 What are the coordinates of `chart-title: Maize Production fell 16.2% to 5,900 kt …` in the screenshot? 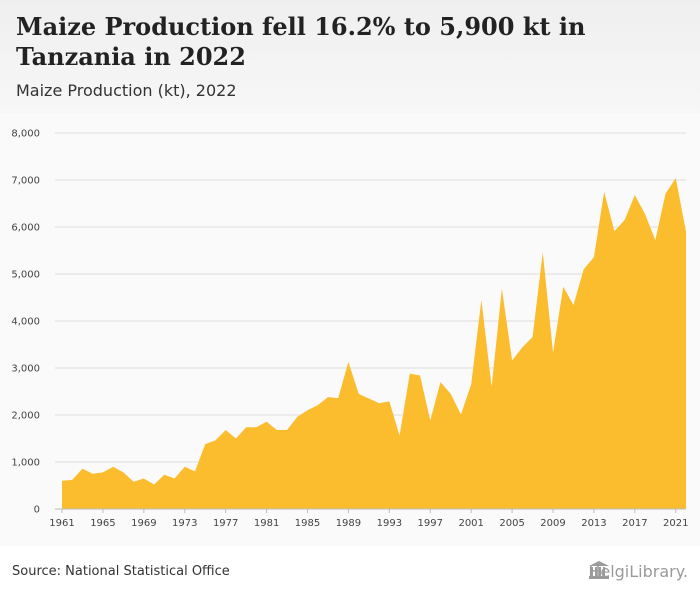 It's located at (301, 41).